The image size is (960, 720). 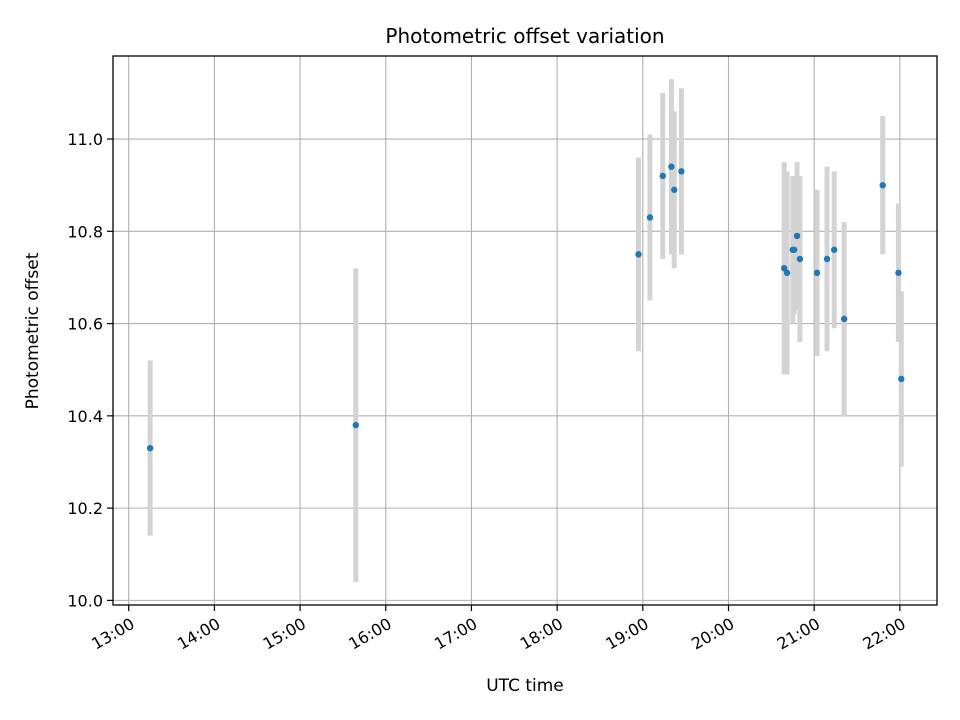 I want to click on y-tick-label: 11.0, so click(x=85, y=139).